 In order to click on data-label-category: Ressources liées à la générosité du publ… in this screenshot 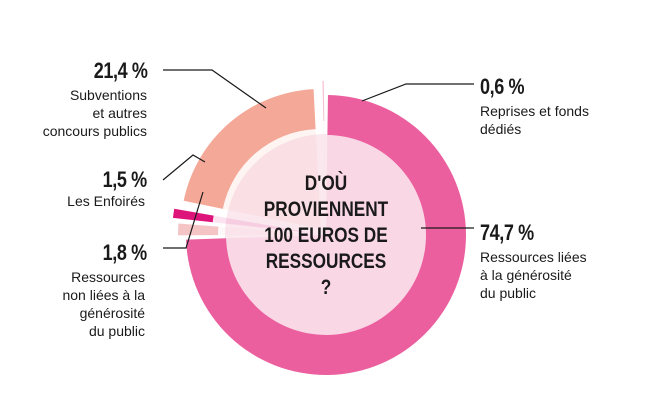, I will do `click(533, 275)`.